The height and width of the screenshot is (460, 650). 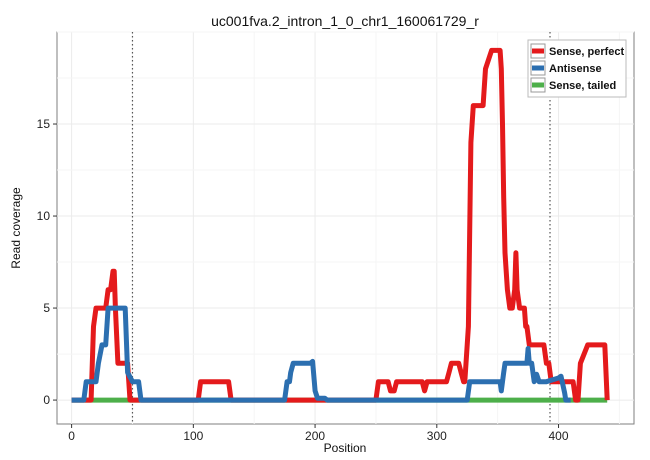 I want to click on legend-entry-sense-perfect: Sense, perfect, so click(x=577, y=51).